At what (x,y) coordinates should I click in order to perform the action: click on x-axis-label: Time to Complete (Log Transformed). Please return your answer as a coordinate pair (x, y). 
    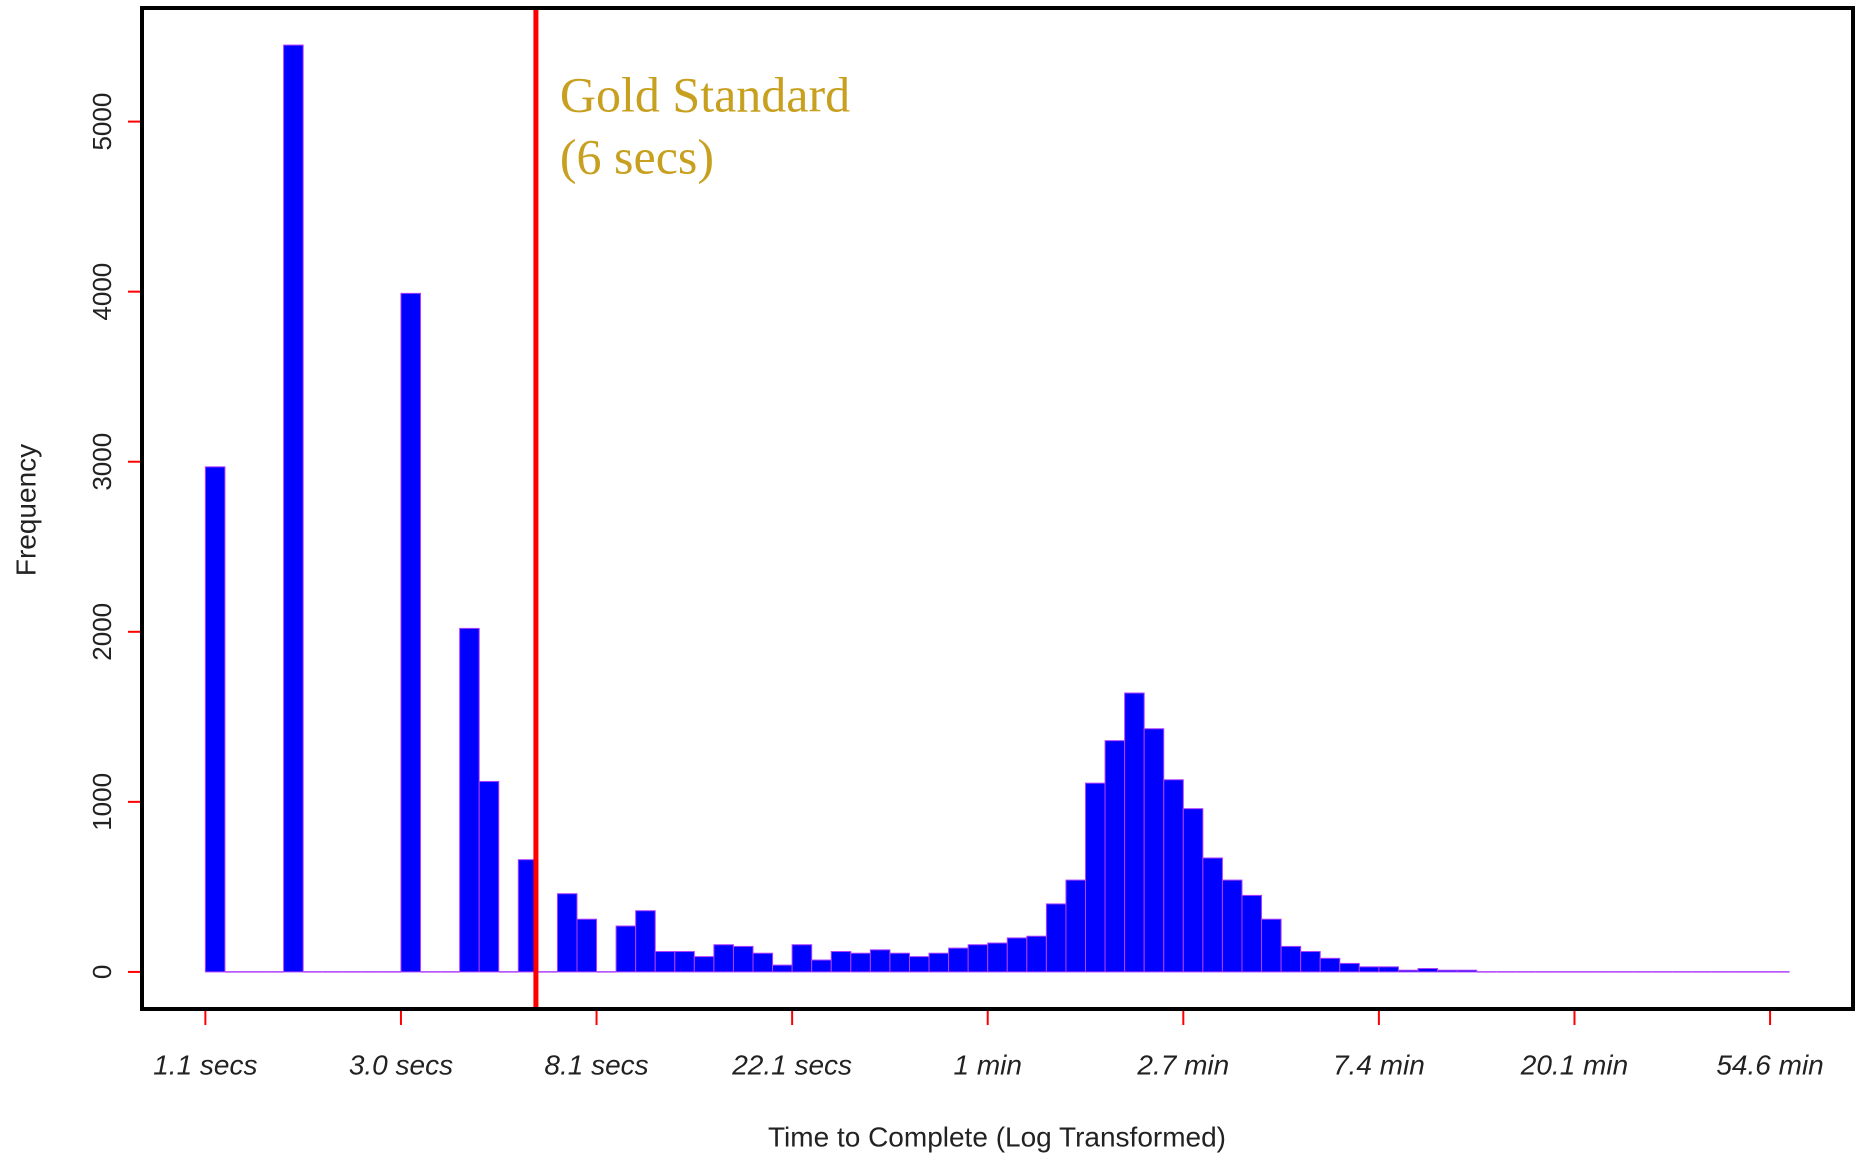
    Looking at the image, I should click on (997, 1136).